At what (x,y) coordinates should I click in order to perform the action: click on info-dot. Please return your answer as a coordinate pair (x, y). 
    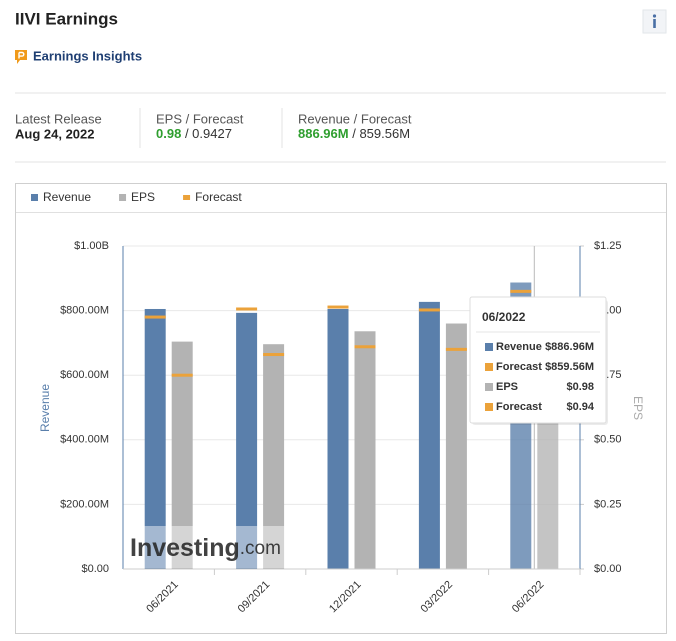
    Looking at the image, I should click on (654, 16).